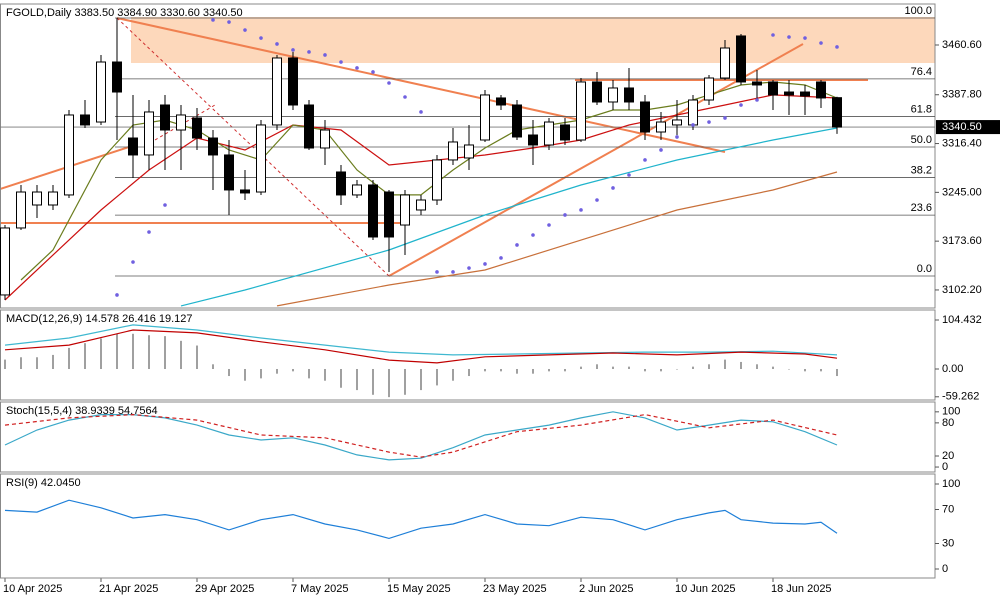 This screenshot has height=600, width=1000. Describe the element at coordinates (952, 369) in the screenshot. I see `y-tick-label: 0.00` at that location.